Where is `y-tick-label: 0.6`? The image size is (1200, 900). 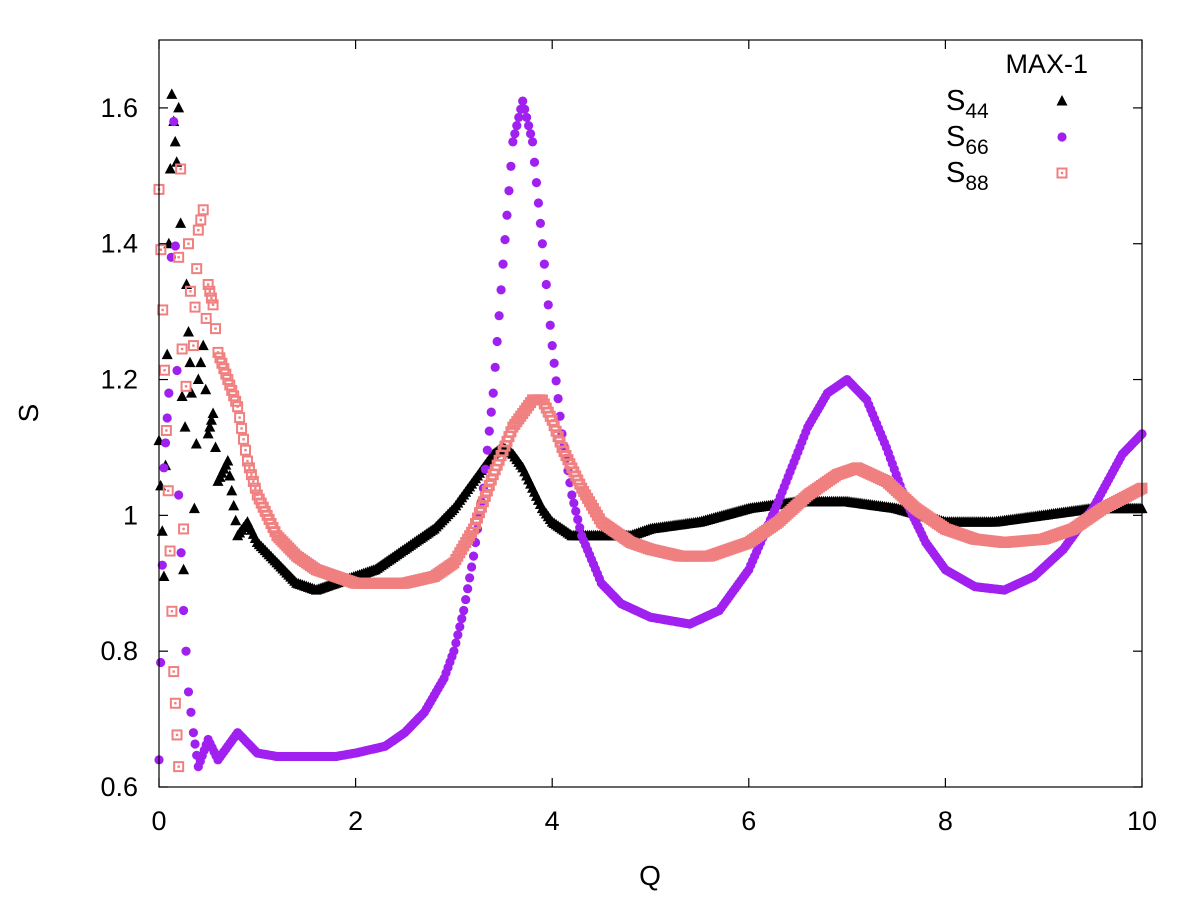
y-tick-label: 0.6 is located at coordinates (119, 787).